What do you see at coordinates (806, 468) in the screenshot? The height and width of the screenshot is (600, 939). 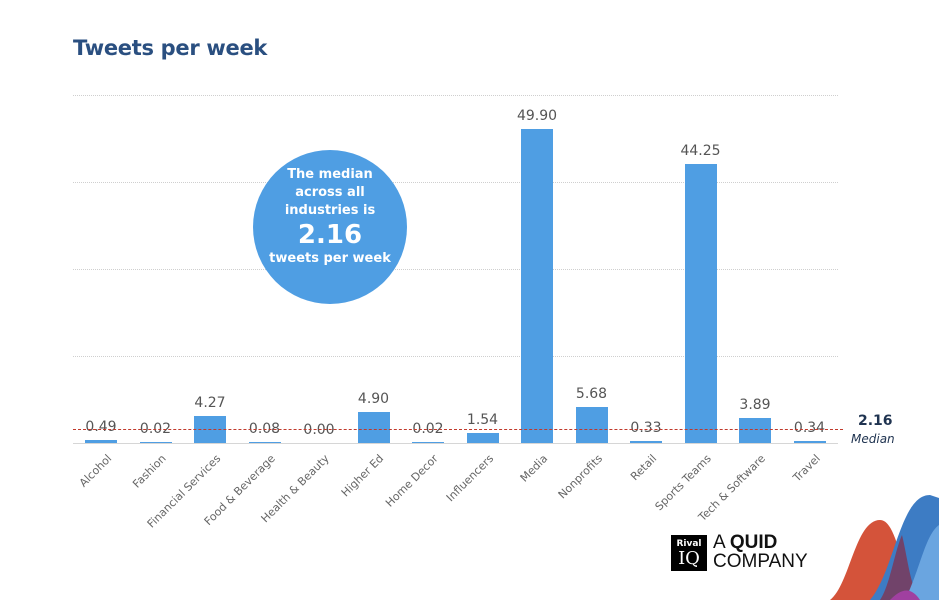 I see `category-label: Travel` at bounding box center [806, 468].